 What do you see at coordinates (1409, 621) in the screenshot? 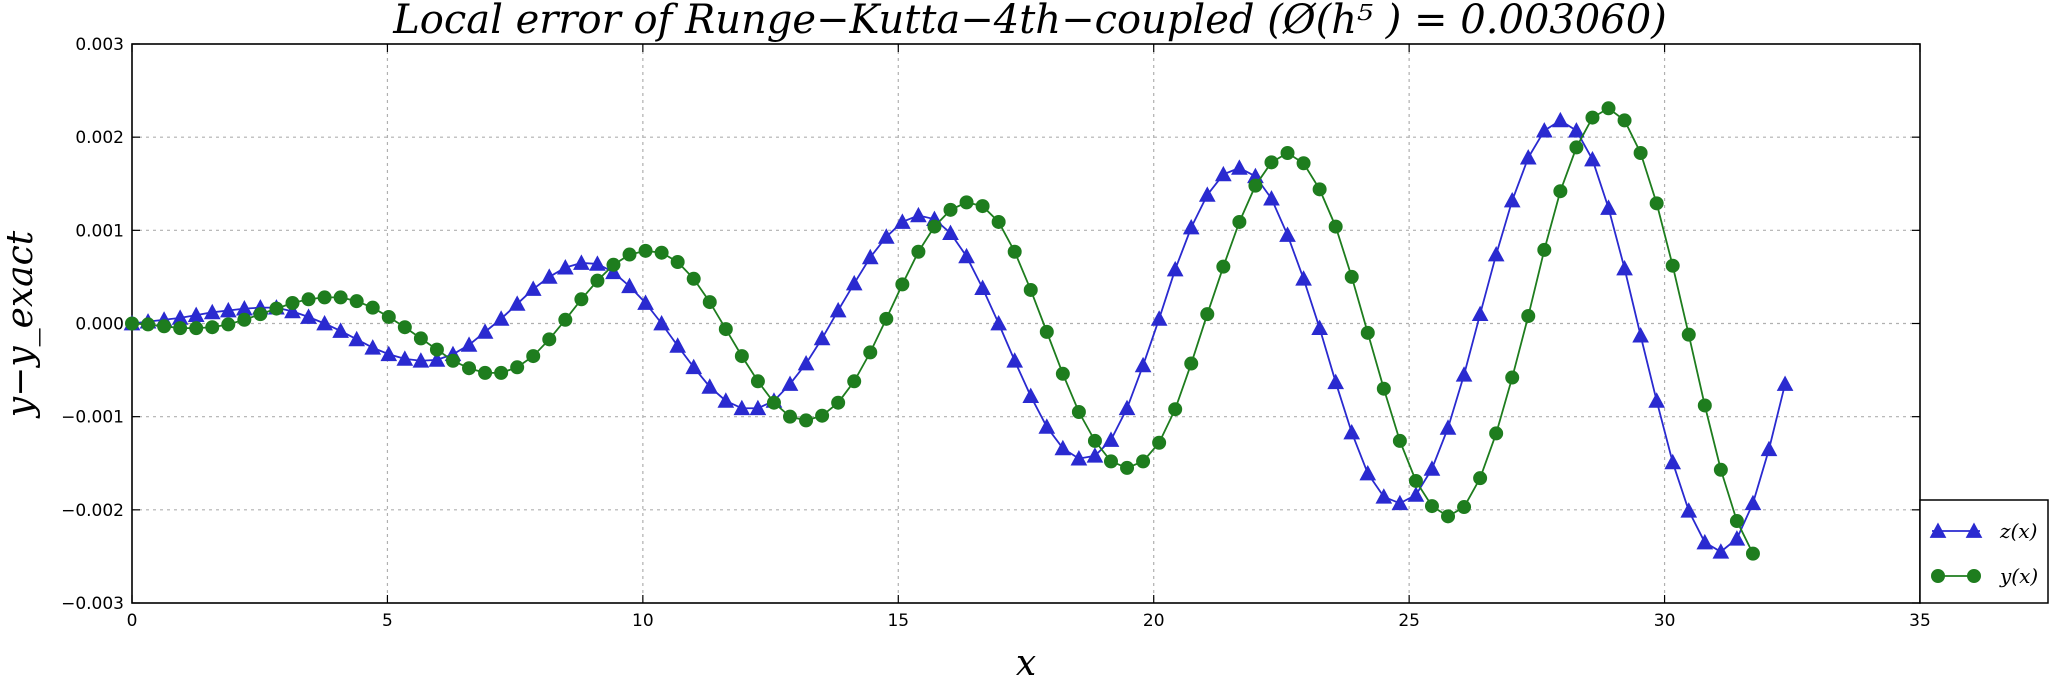
I see `x-tick-label: 25` at bounding box center [1409, 621].